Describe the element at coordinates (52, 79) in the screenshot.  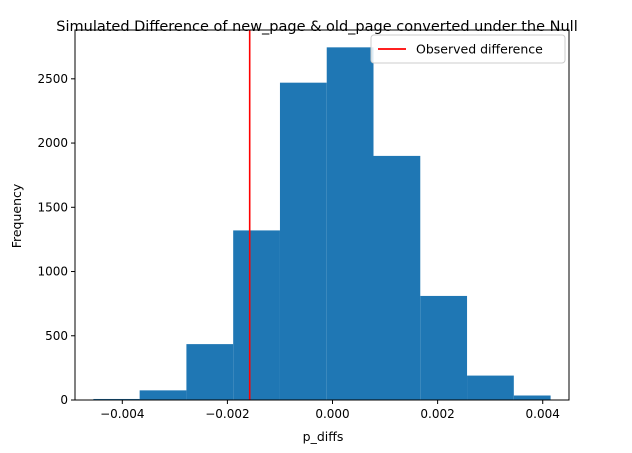
I see `y-tick-label: 2500` at that location.